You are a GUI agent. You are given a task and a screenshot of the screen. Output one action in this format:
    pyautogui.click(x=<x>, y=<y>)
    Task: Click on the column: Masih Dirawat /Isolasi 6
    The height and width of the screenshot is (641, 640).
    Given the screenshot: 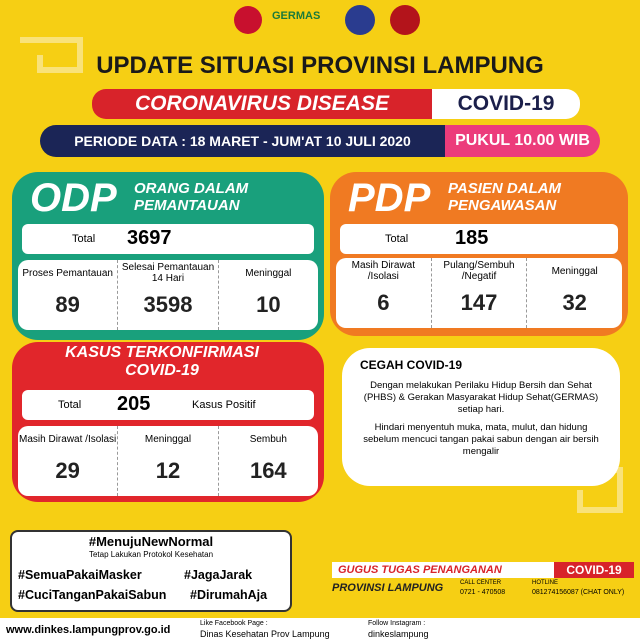 What is the action you would take?
    pyautogui.click(x=383, y=293)
    